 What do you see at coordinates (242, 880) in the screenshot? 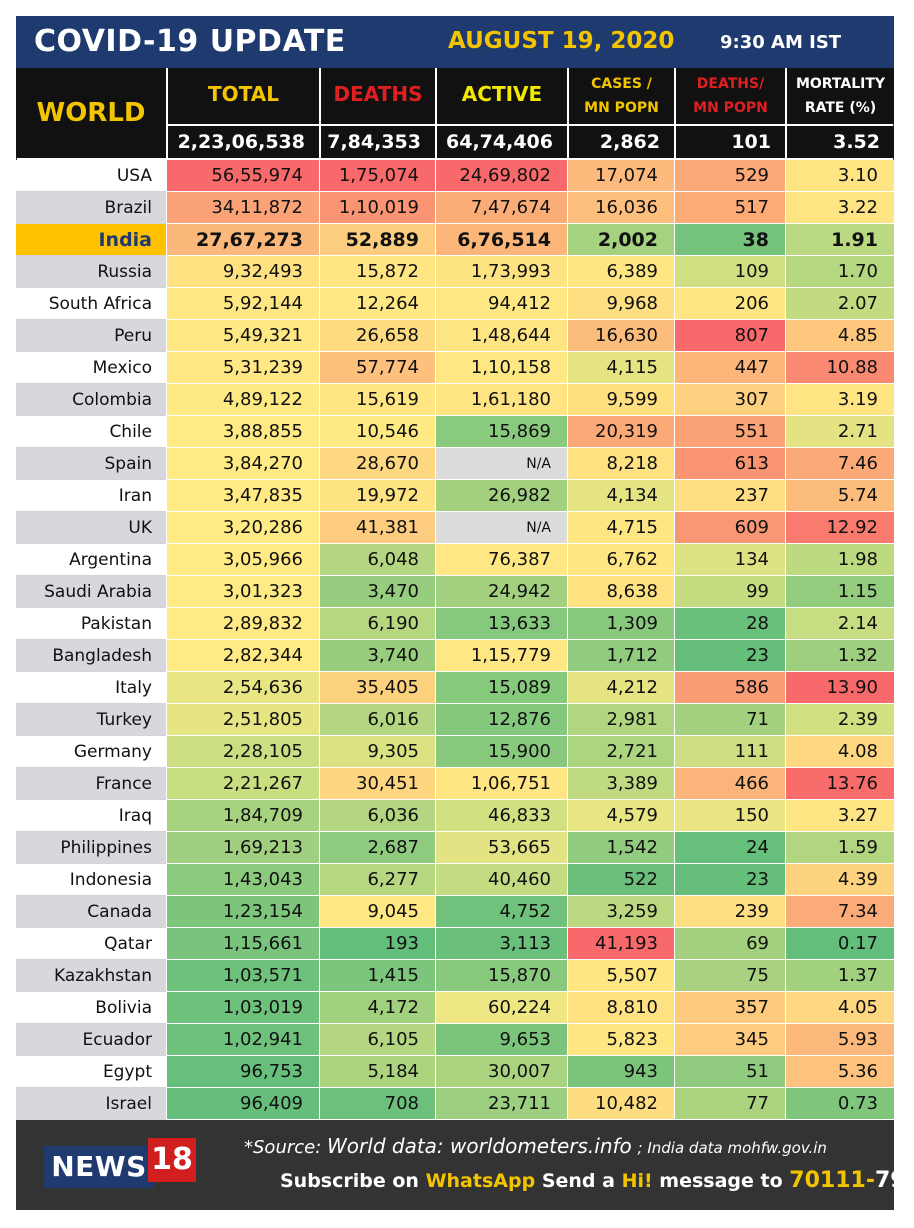
I see `cell-total: 1,43,043` at bounding box center [242, 880].